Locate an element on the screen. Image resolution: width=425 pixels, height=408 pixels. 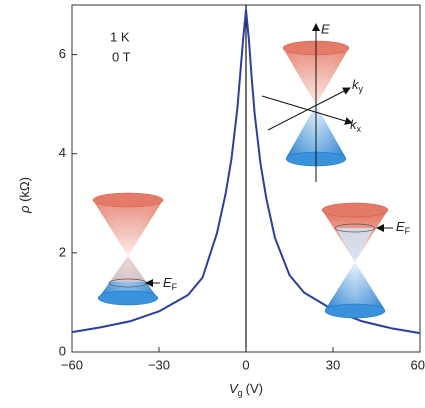
y-label-unit: (kΩ) is located at coordinates (24, 189).